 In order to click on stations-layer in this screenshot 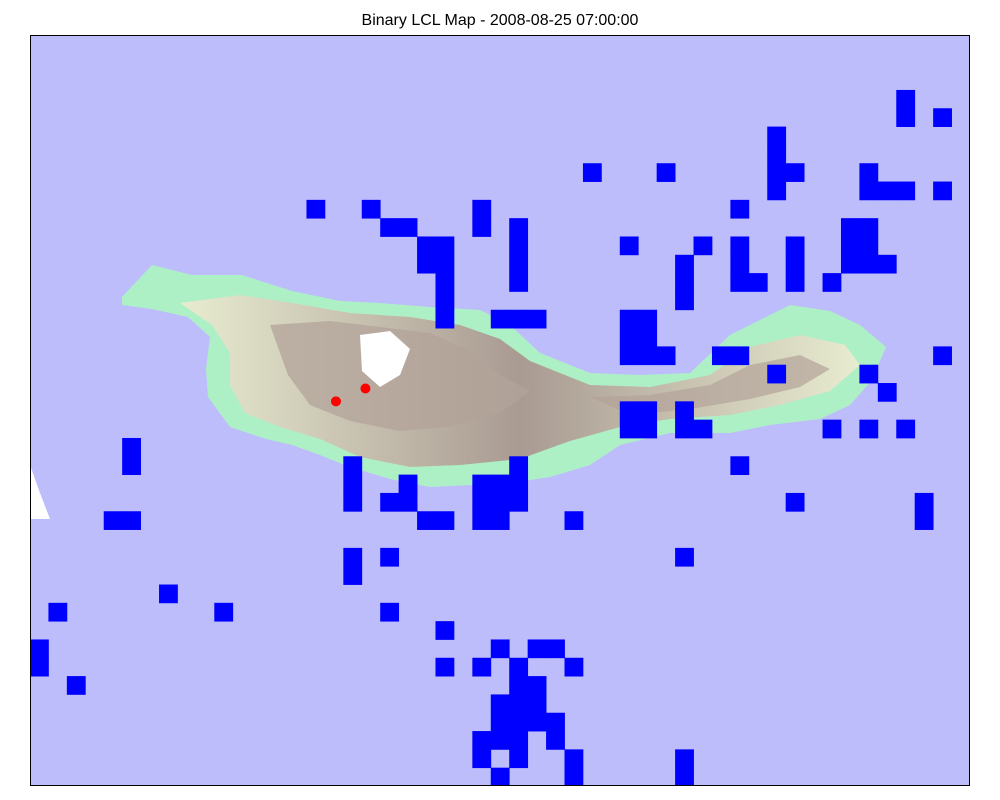, I will do `click(350, 395)`.